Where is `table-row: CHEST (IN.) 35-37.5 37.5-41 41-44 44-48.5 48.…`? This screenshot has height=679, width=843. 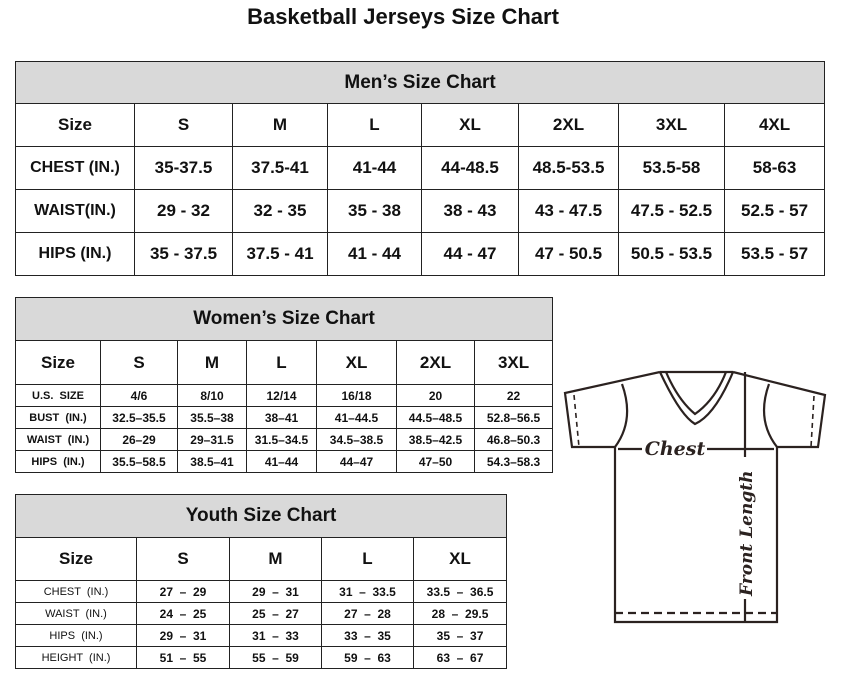 table-row: CHEST (IN.) 35-37.5 37.5-41 41-44 44-48.5 48.… is located at coordinates (420, 168).